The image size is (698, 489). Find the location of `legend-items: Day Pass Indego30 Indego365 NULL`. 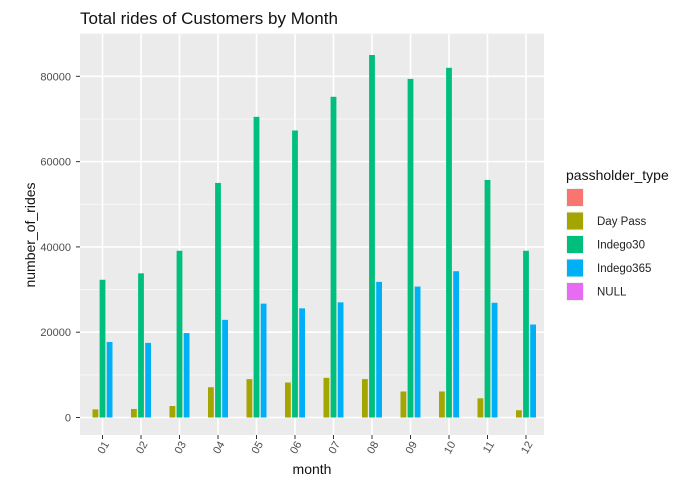

legend-items: Day Pass Indego30 Indego365 NULL is located at coordinates (608, 244).